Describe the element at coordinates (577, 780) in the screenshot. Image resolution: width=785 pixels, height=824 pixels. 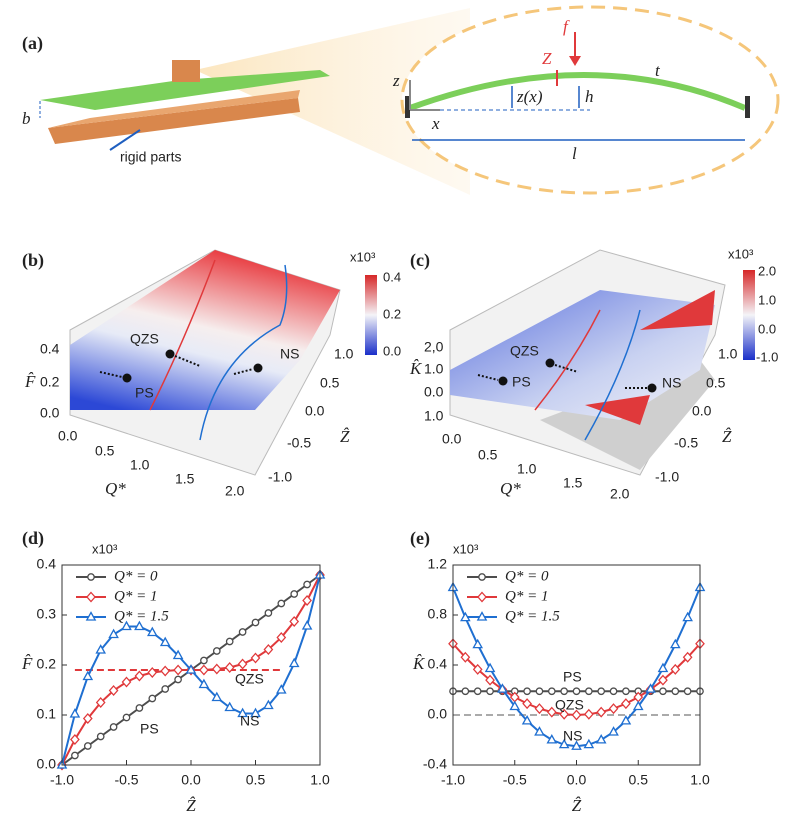
I see `x-tick-label: 0.0` at that location.